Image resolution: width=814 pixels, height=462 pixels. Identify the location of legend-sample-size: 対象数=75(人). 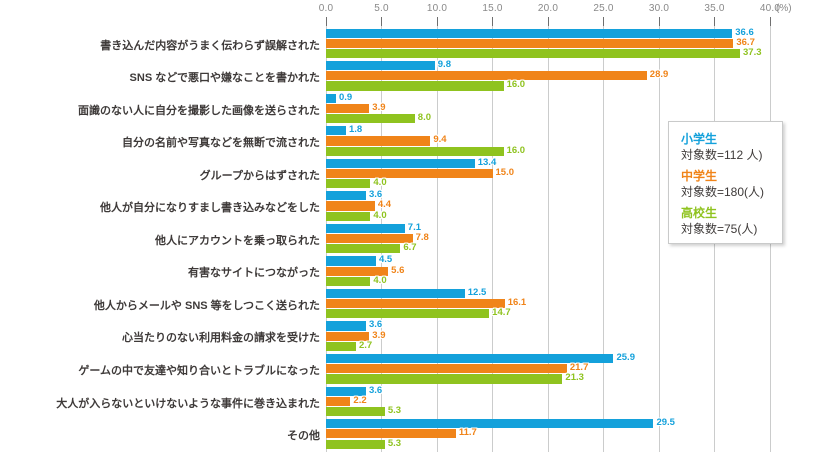
(719, 229).